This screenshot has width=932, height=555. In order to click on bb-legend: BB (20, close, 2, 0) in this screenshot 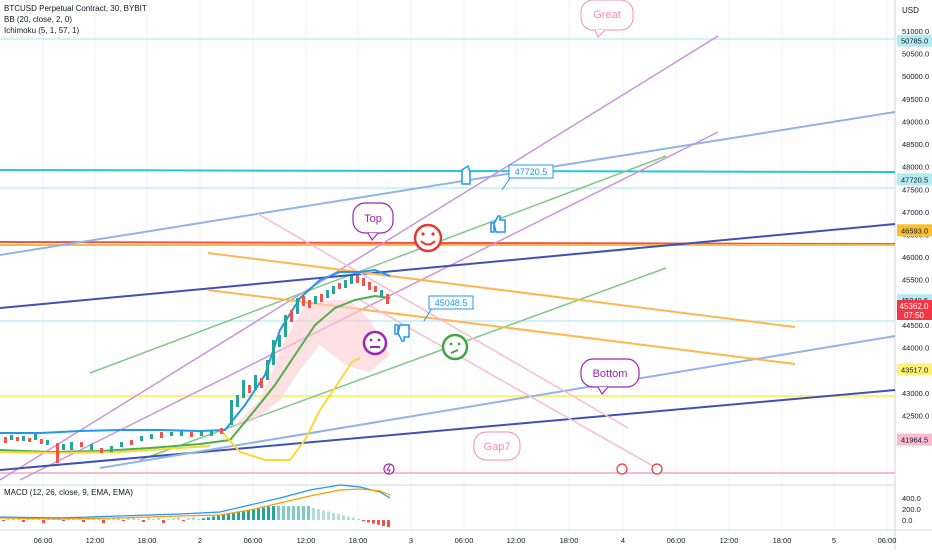, I will do `click(38, 19)`.